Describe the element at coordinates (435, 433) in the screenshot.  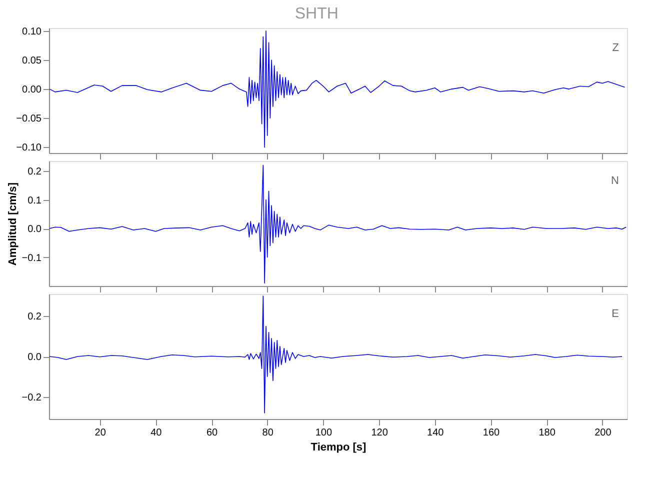
I see `x-tick-label: 140` at that location.